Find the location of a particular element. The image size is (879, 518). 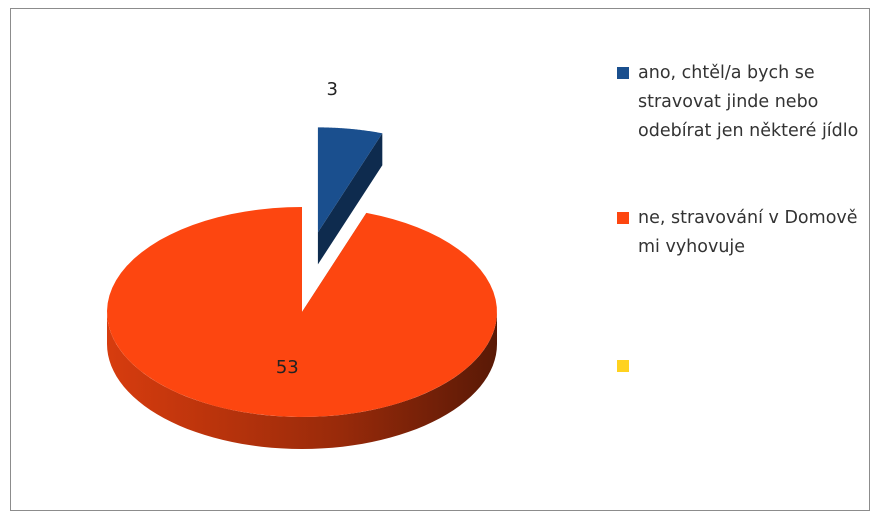

legend-label: ne, stravování v Domově mi vyhovuje is located at coordinates (748, 232).